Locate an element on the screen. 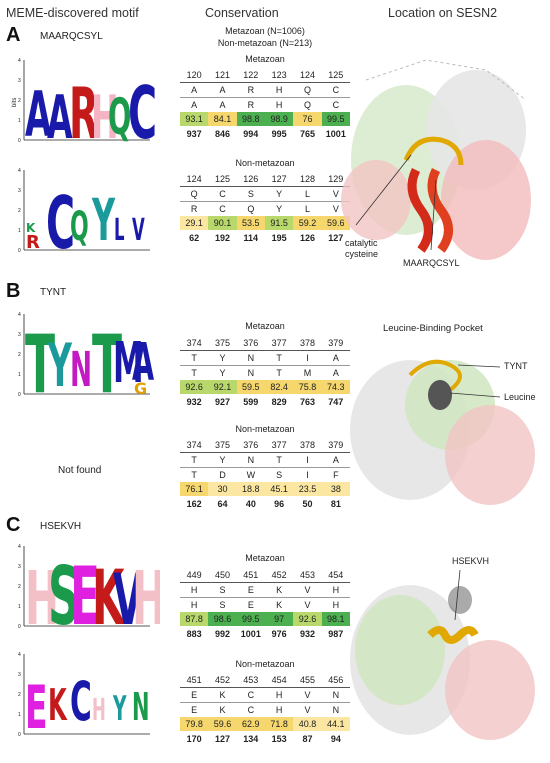  cell-percent: 40.8 is located at coordinates (307, 724).